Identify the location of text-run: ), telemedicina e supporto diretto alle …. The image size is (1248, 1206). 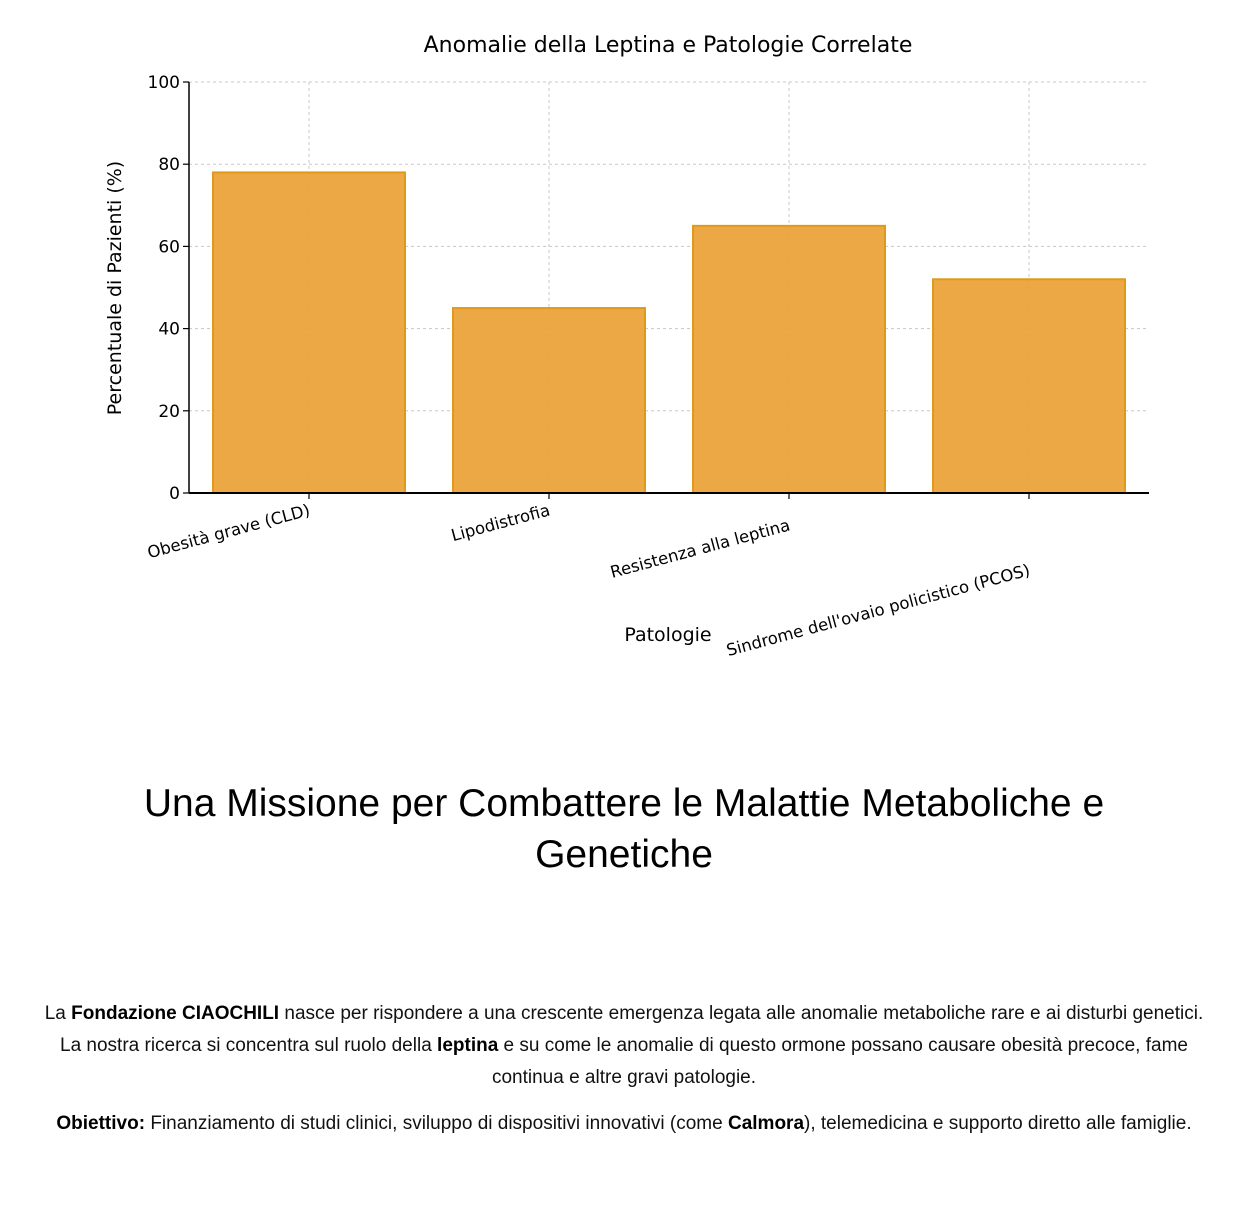
(998, 1123).